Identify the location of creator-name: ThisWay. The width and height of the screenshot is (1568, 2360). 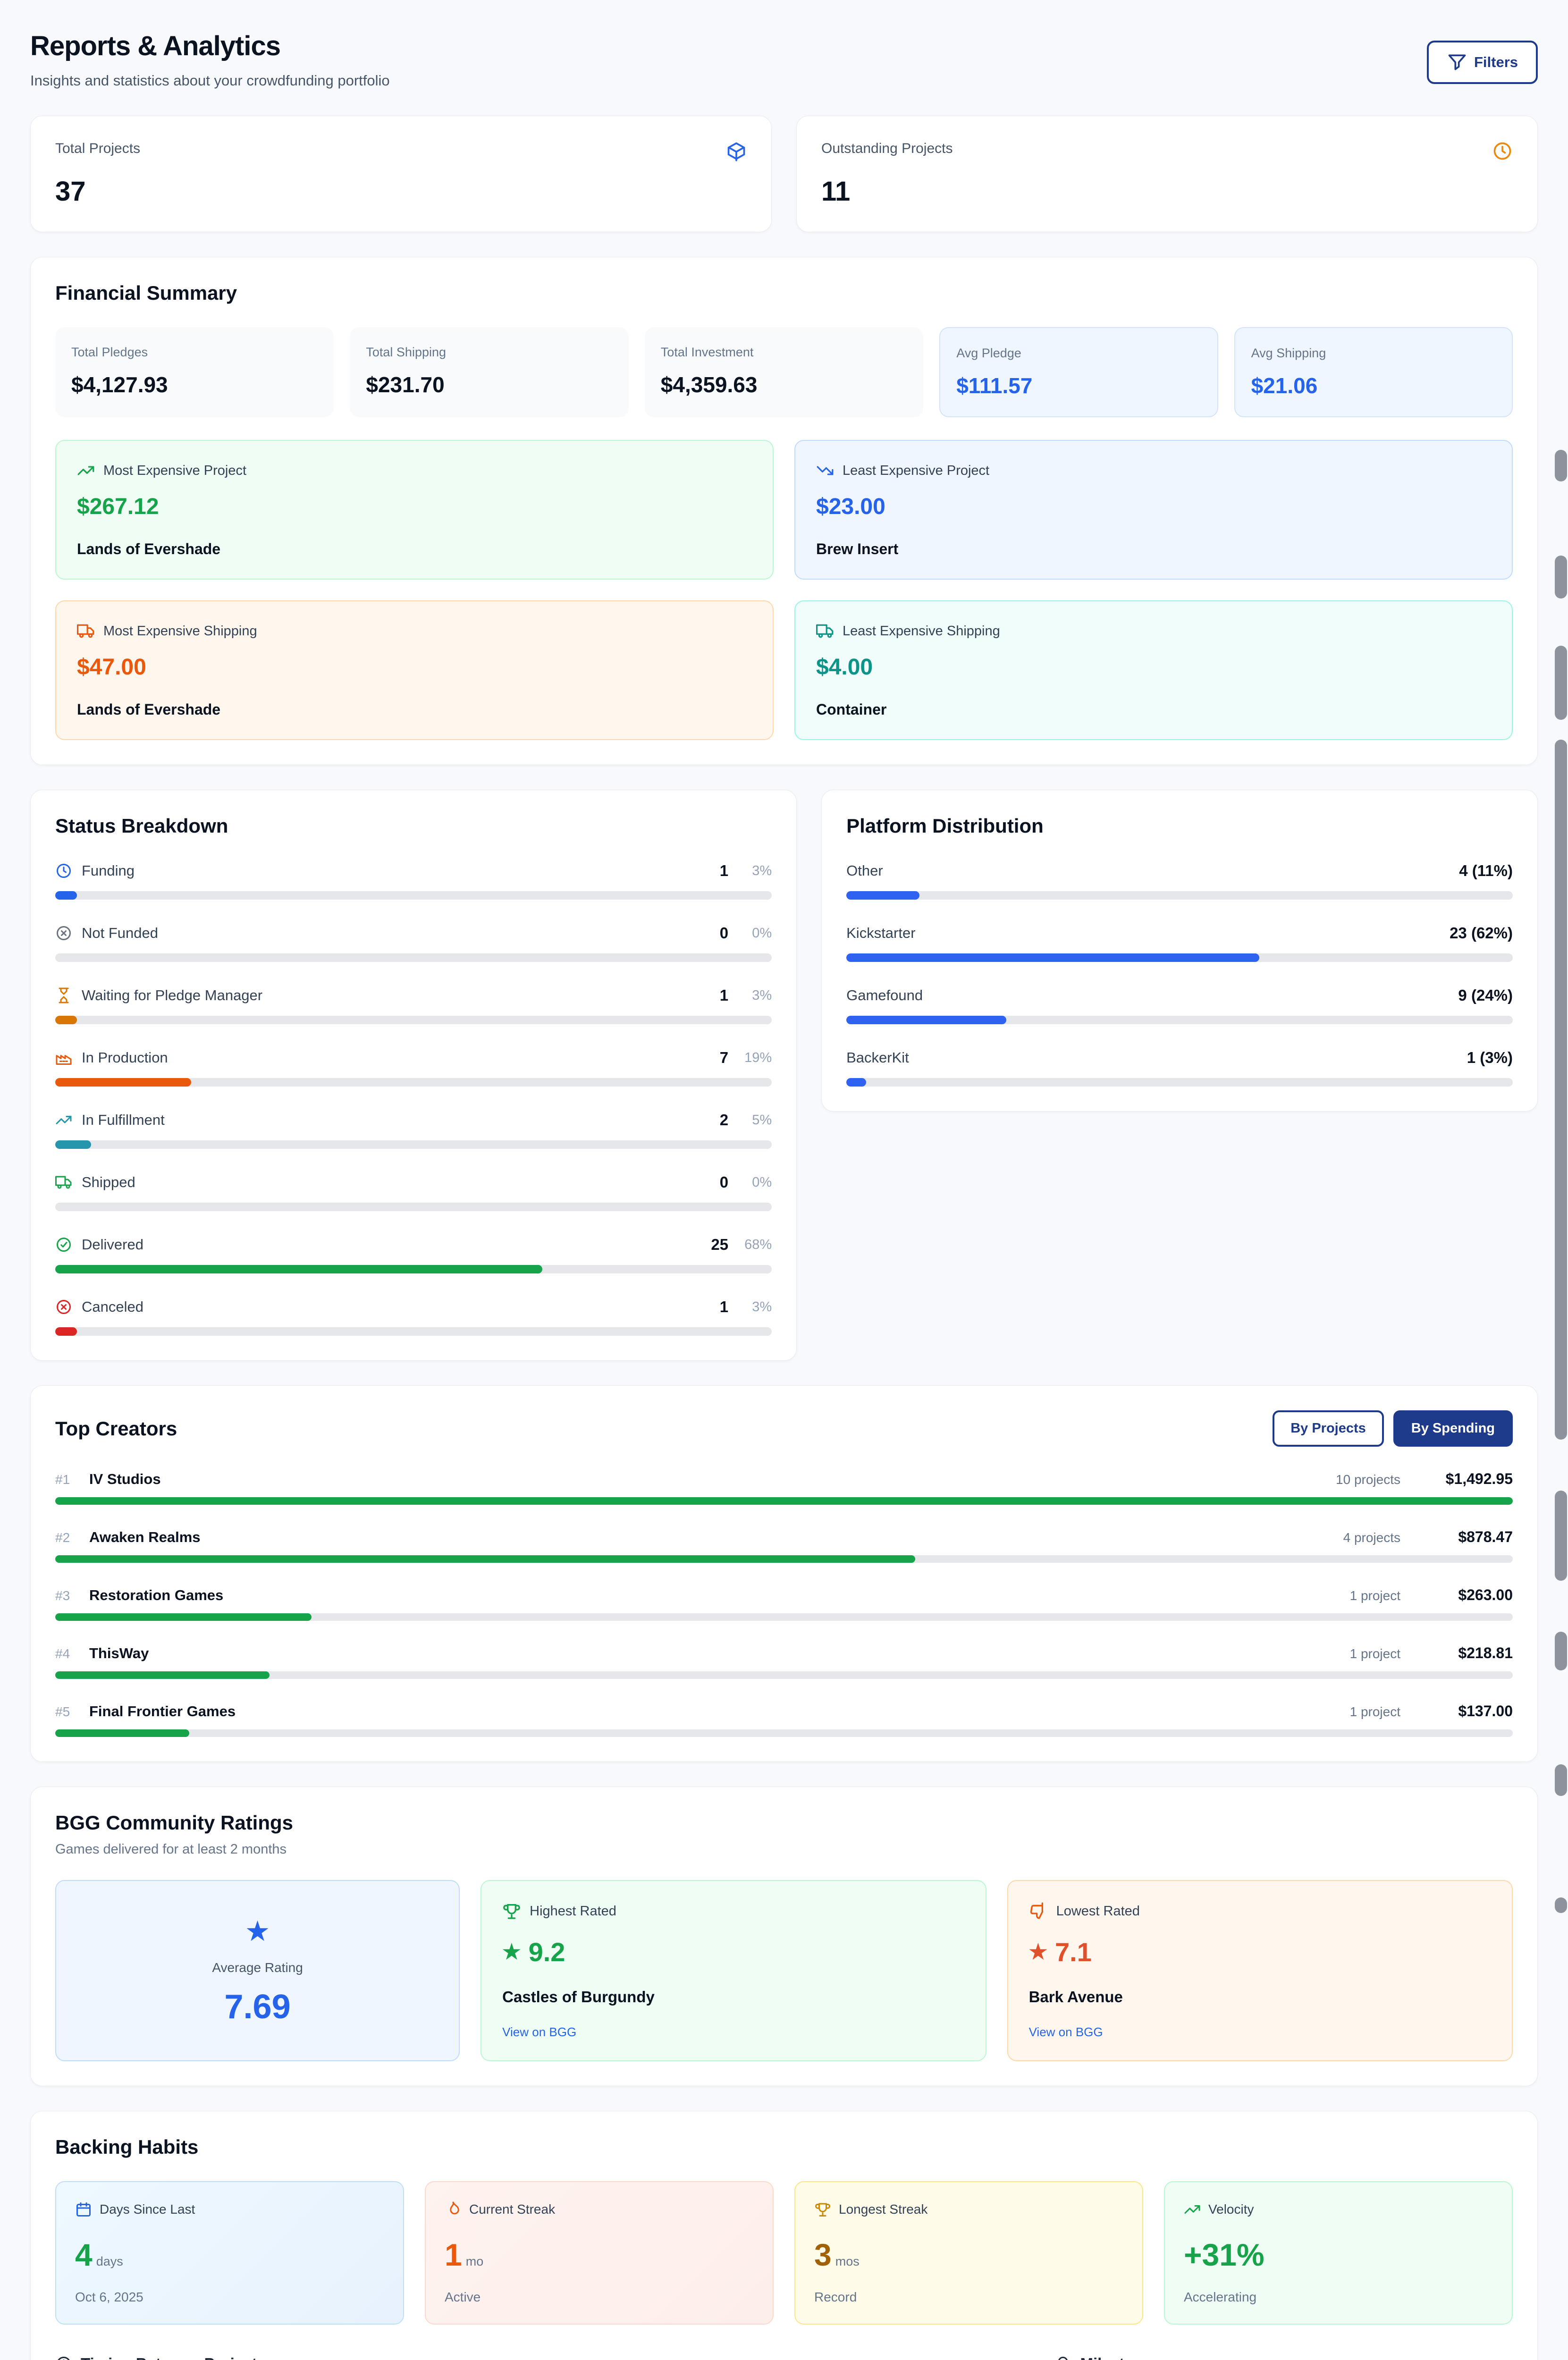
(119, 1653).